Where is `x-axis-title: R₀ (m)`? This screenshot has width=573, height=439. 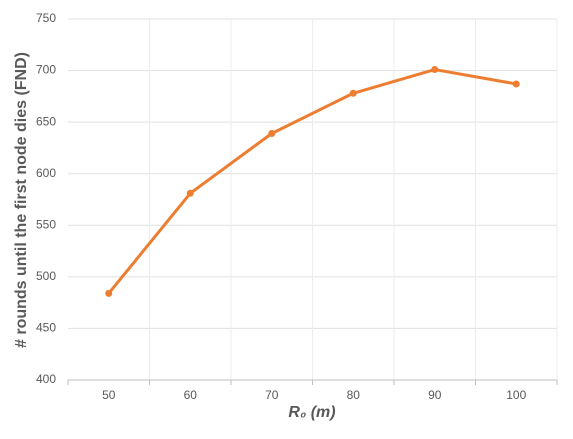
x-axis-title: R₀ (m) is located at coordinates (311, 412).